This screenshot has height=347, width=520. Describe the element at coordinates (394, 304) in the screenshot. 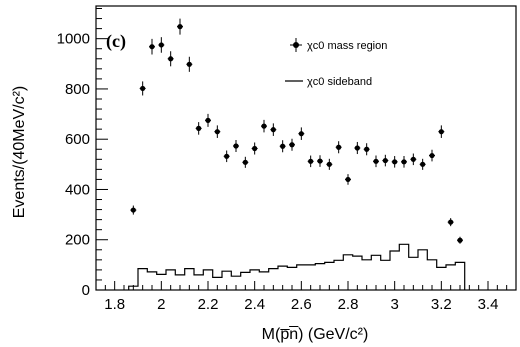

I see `x-tick-label: 3` at that location.